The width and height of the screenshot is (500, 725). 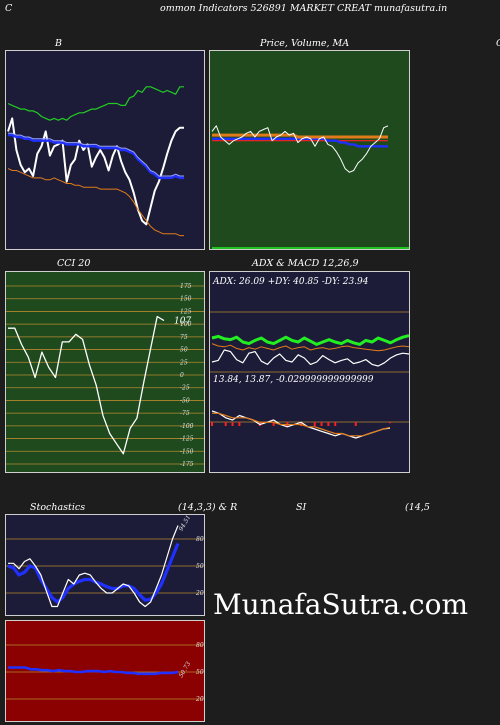 What do you see at coordinates (200, 672) in the screenshot?
I see `rsi-tick-label: 50` at bounding box center [200, 672].